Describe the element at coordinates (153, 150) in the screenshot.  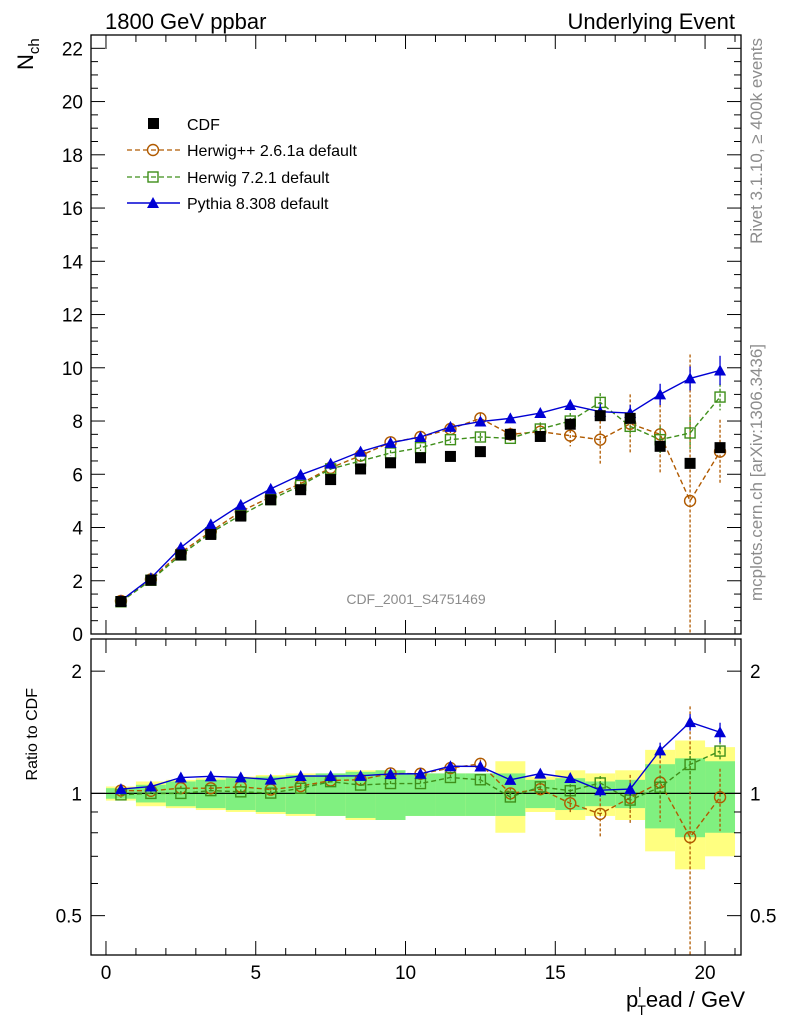
I see `legend-marker-herwigpp` at that location.